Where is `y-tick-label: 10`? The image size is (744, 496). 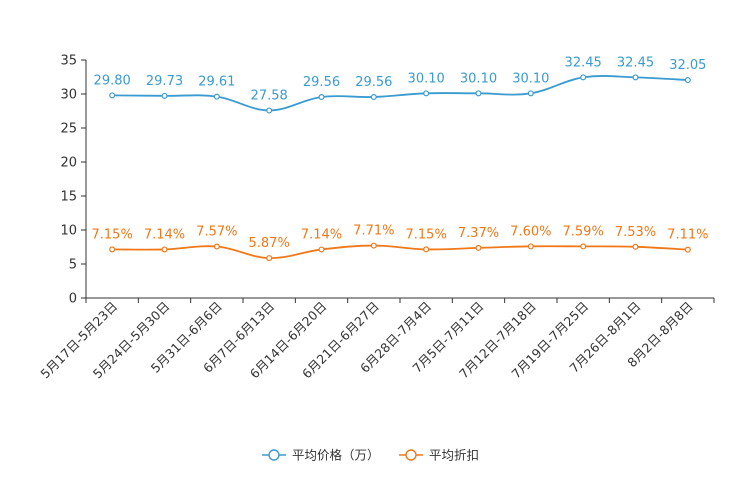
y-tick-label: 10 is located at coordinates (68, 231).